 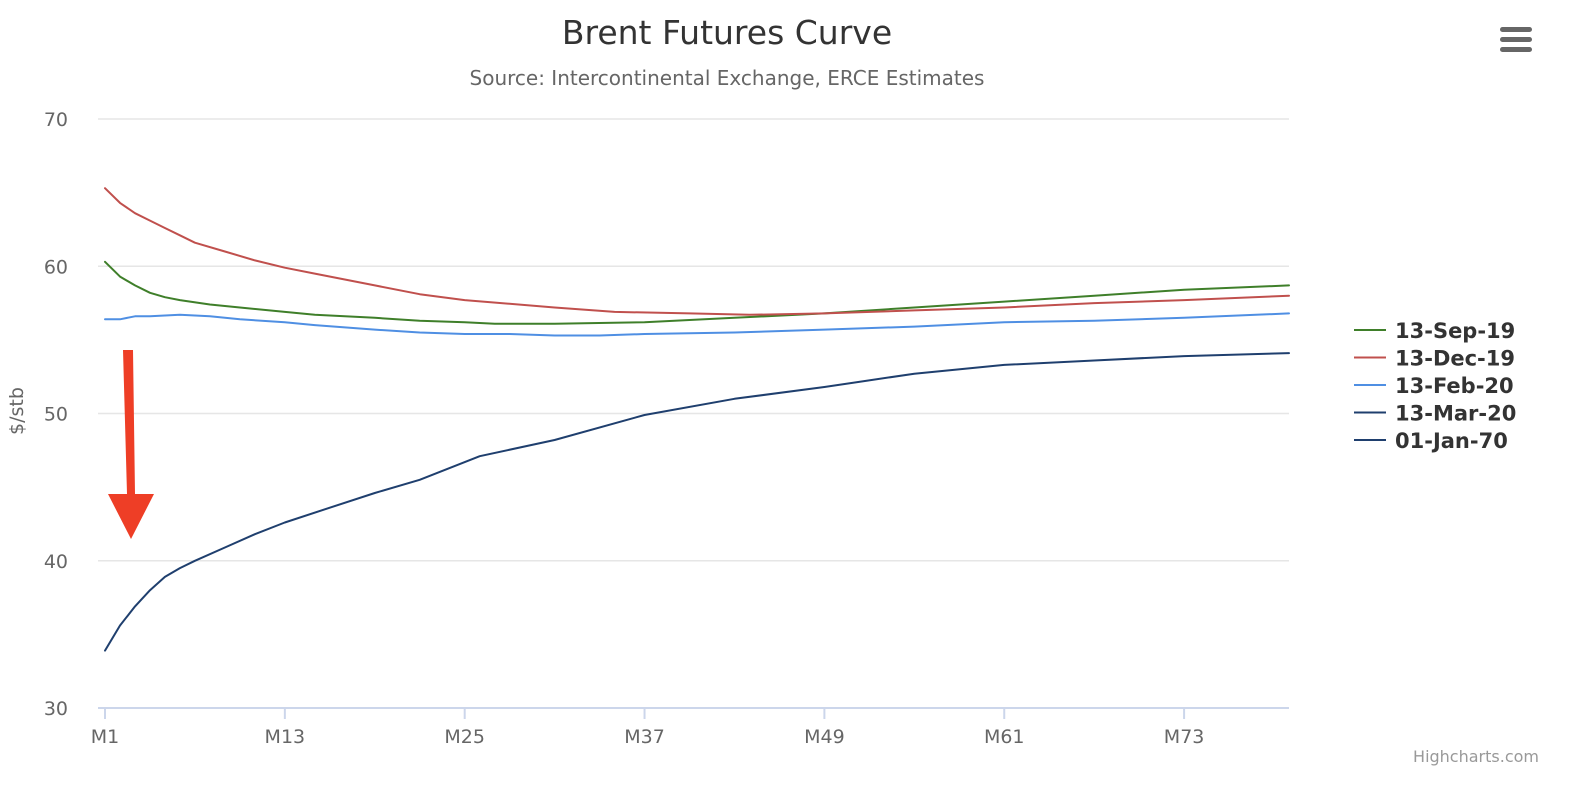 What do you see at coordinates (1184, 737) in the screenshot?
I see `x-tick-label: M73` at bounding box center [1184, 737].